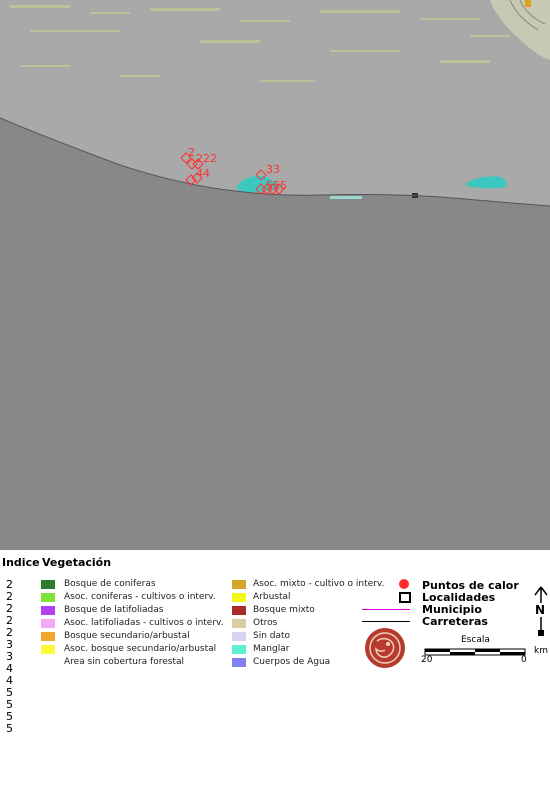 The width and height of the screenshot is (550, 800). I want to click on scale-right-label: 0, so click(524, 660).